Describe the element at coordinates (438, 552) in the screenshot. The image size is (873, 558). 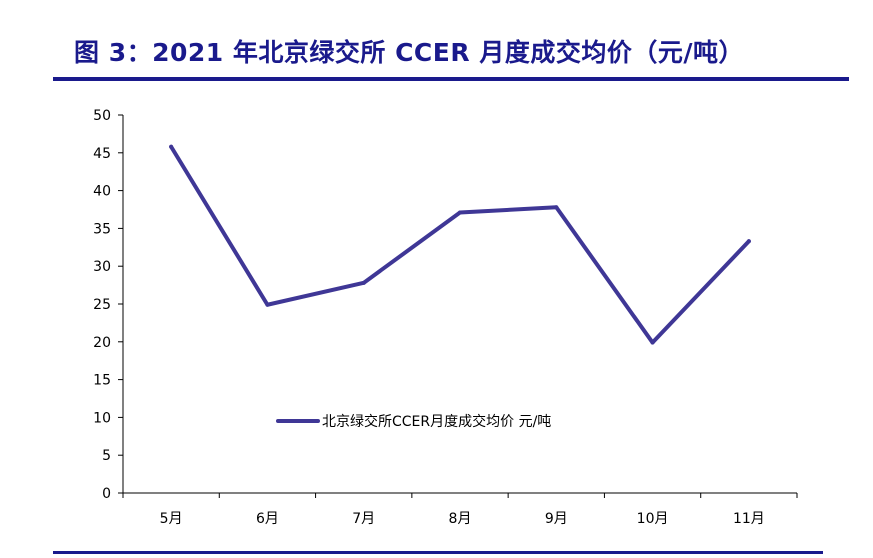
I see `bottom-rule` at that location.